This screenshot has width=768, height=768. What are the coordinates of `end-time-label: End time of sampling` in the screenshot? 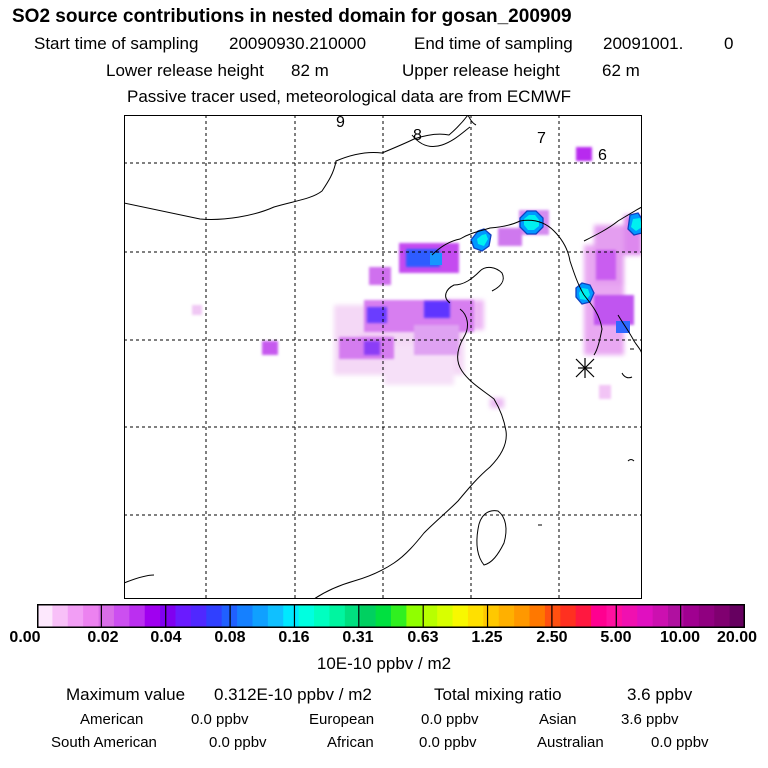 It's located at (493, 43).